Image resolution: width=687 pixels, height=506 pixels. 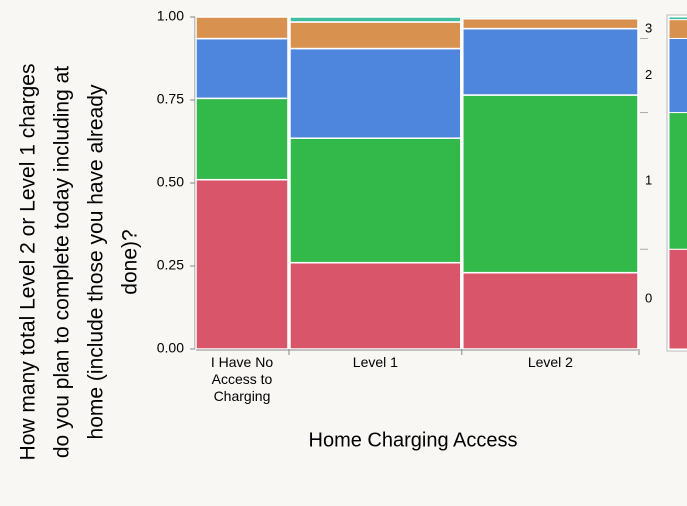 I want to click on y-tick-label: 0.75, so click(x=170, y=99).